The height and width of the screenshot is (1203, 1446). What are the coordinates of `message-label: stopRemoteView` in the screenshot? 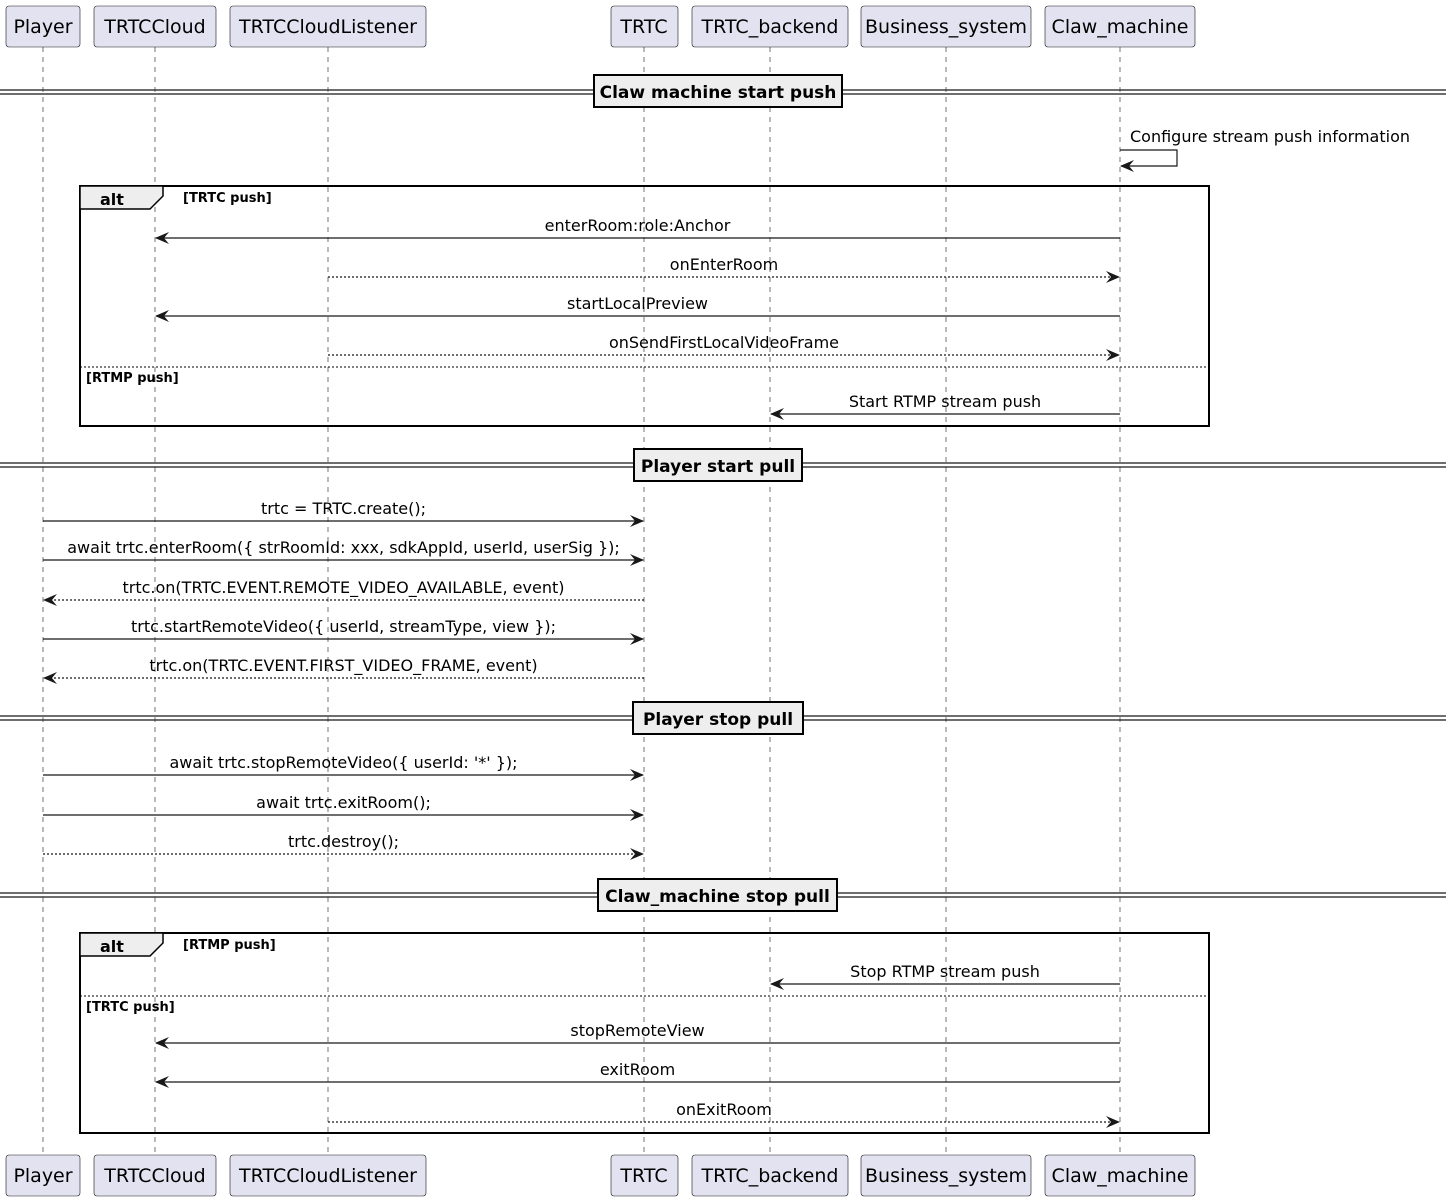 It's located at (637, 1030).